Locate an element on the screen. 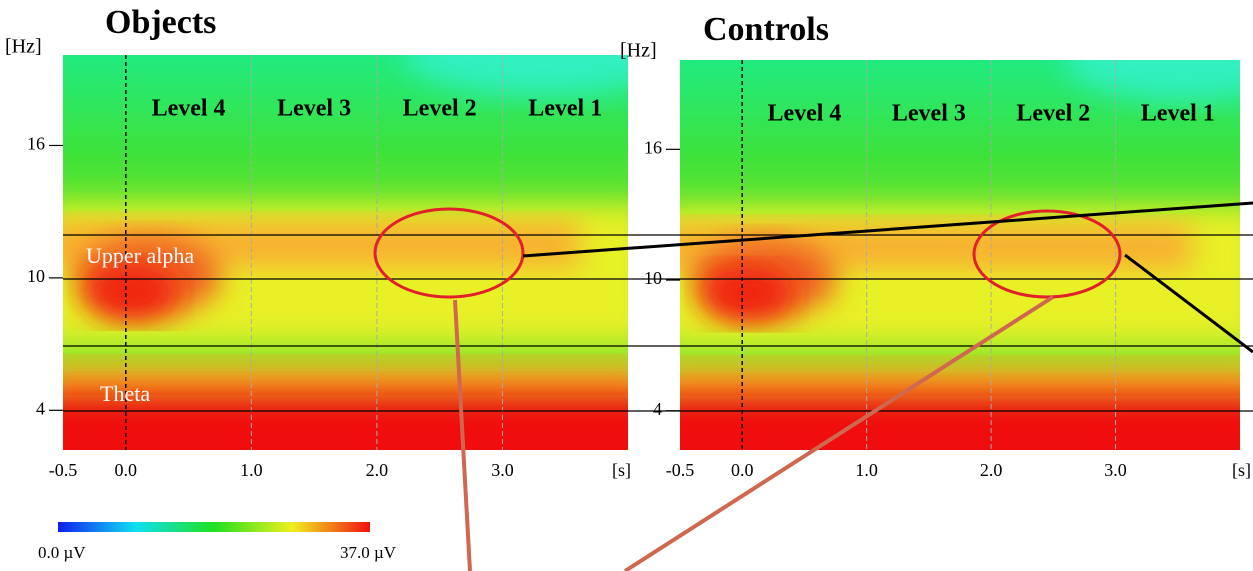 This screenshot has height=571, width=1253. panel-title: Controls is located at coordinates (766, 29).